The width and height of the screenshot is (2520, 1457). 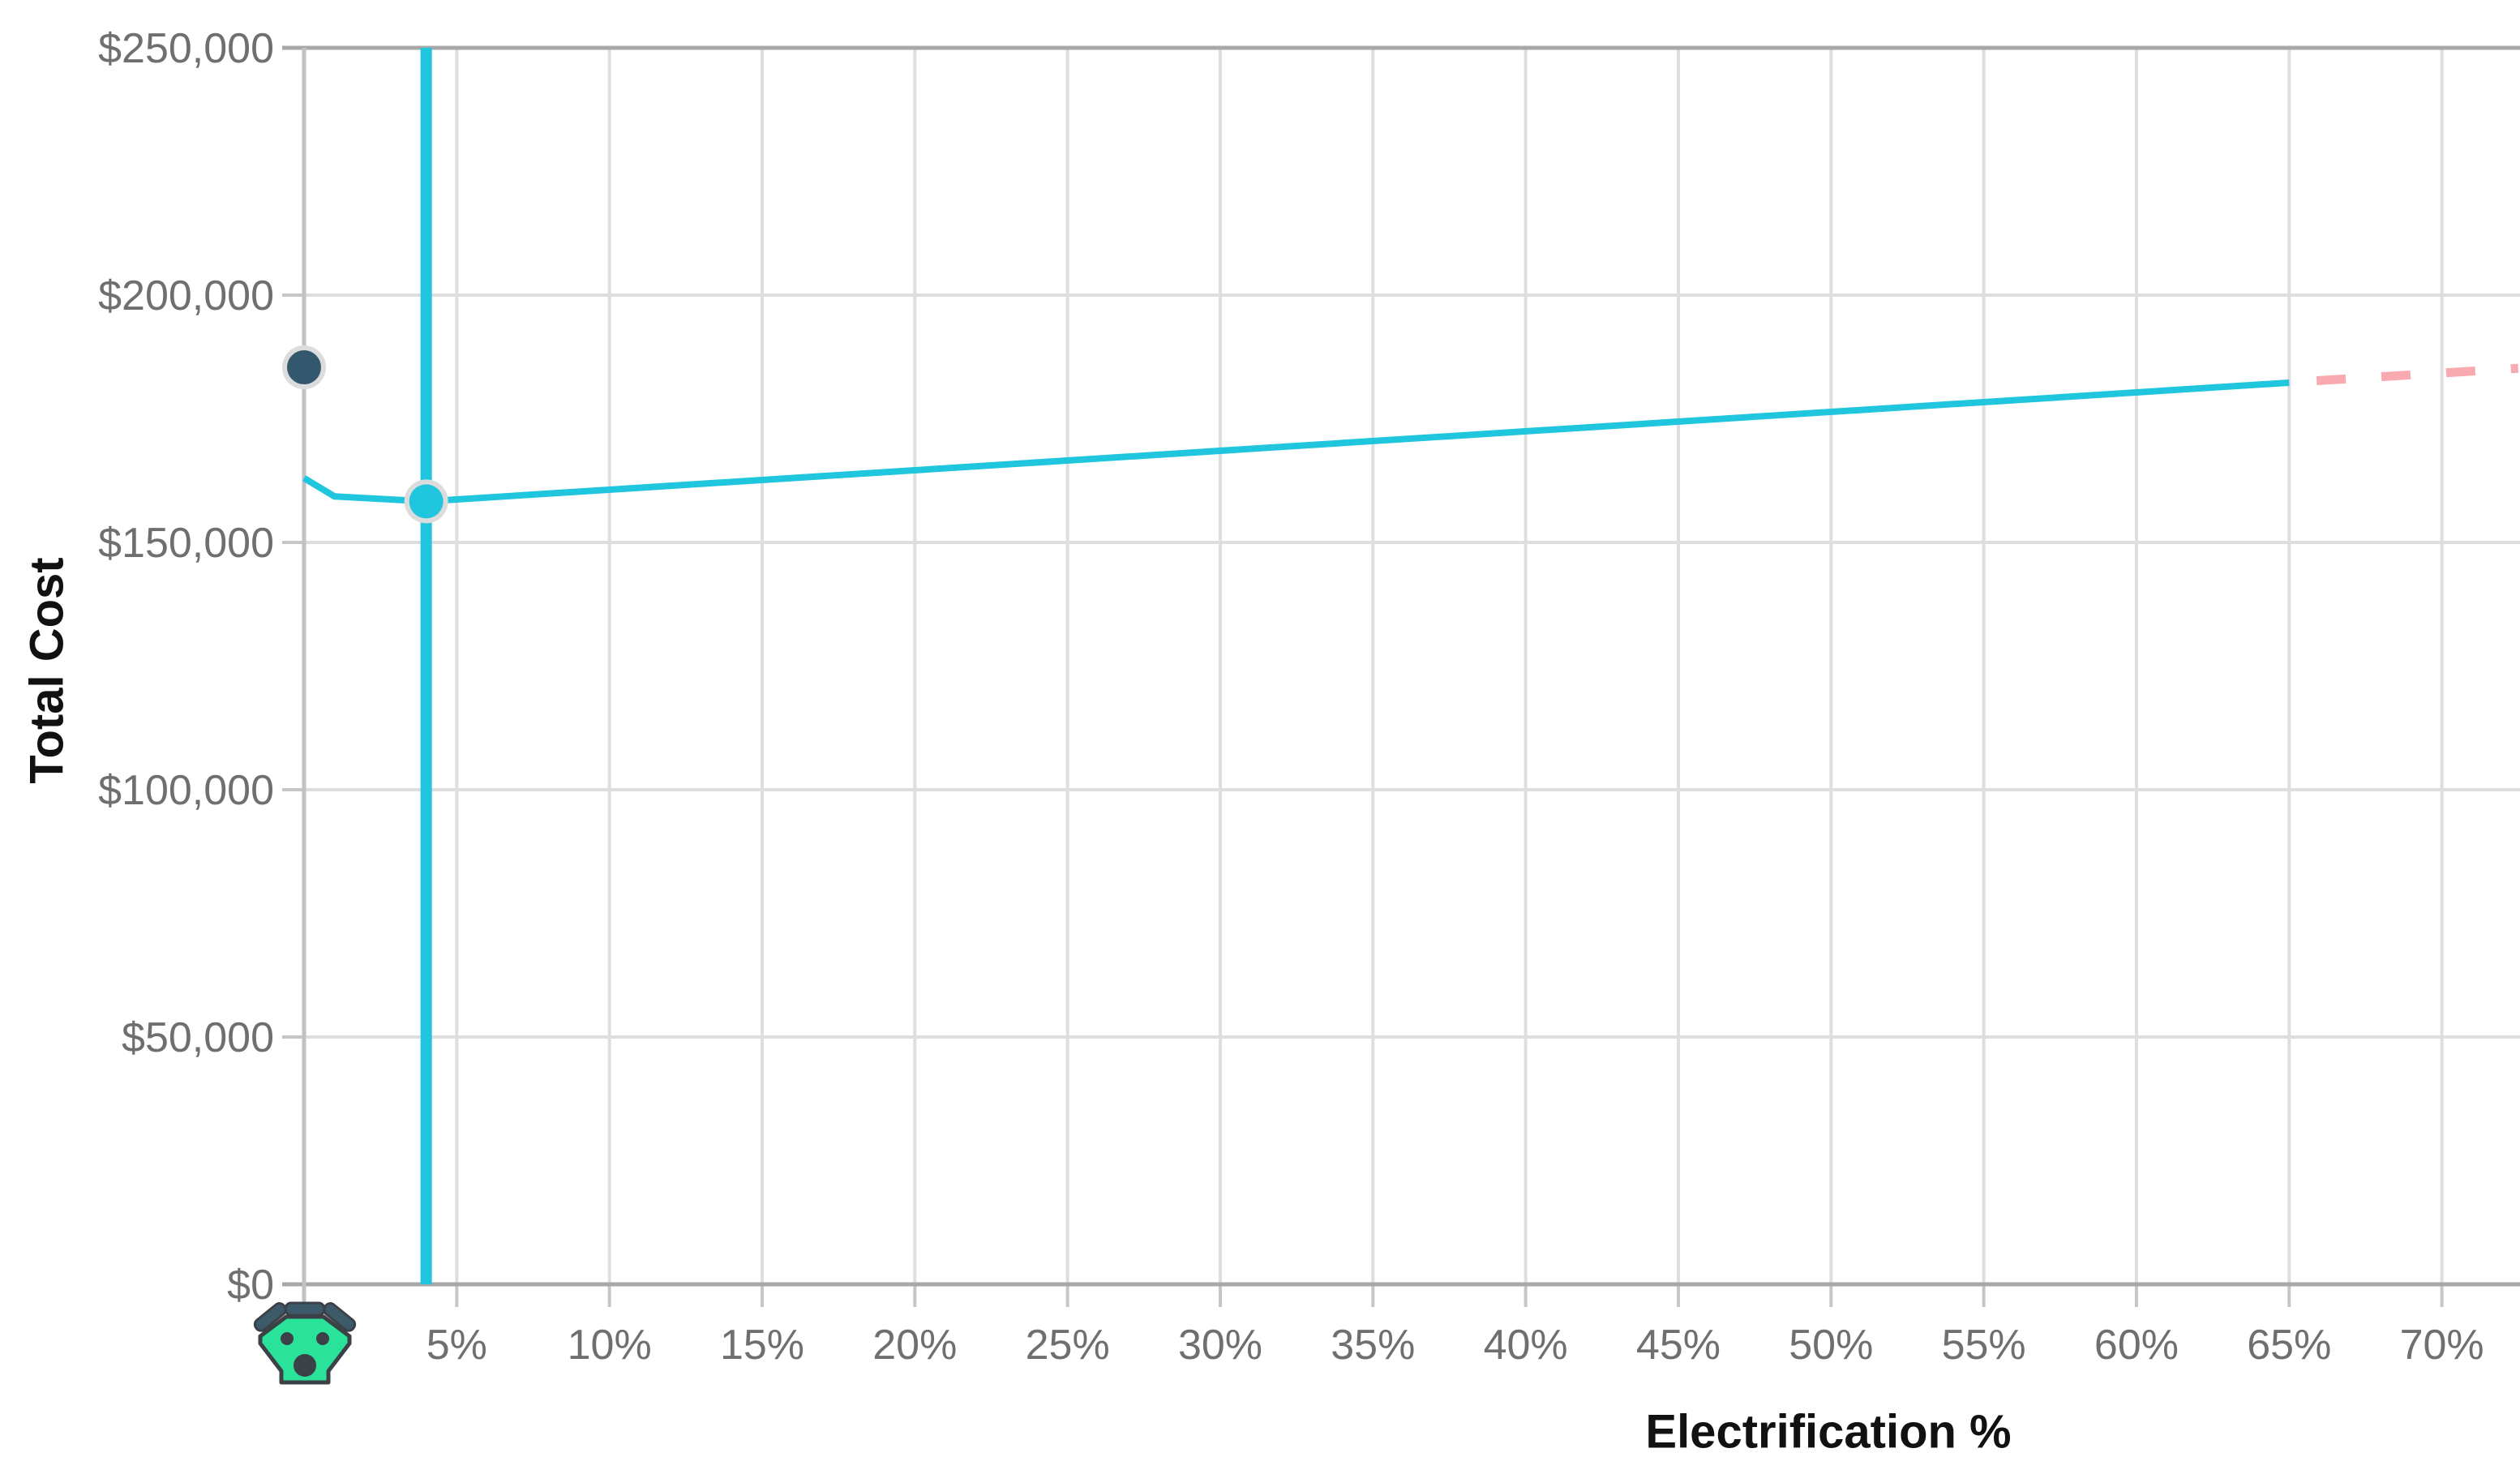 What do you see at coordinates (250, 1285) in the screenshot?
I see `y-tick-label: $0` at bounding box center [250, 1285].